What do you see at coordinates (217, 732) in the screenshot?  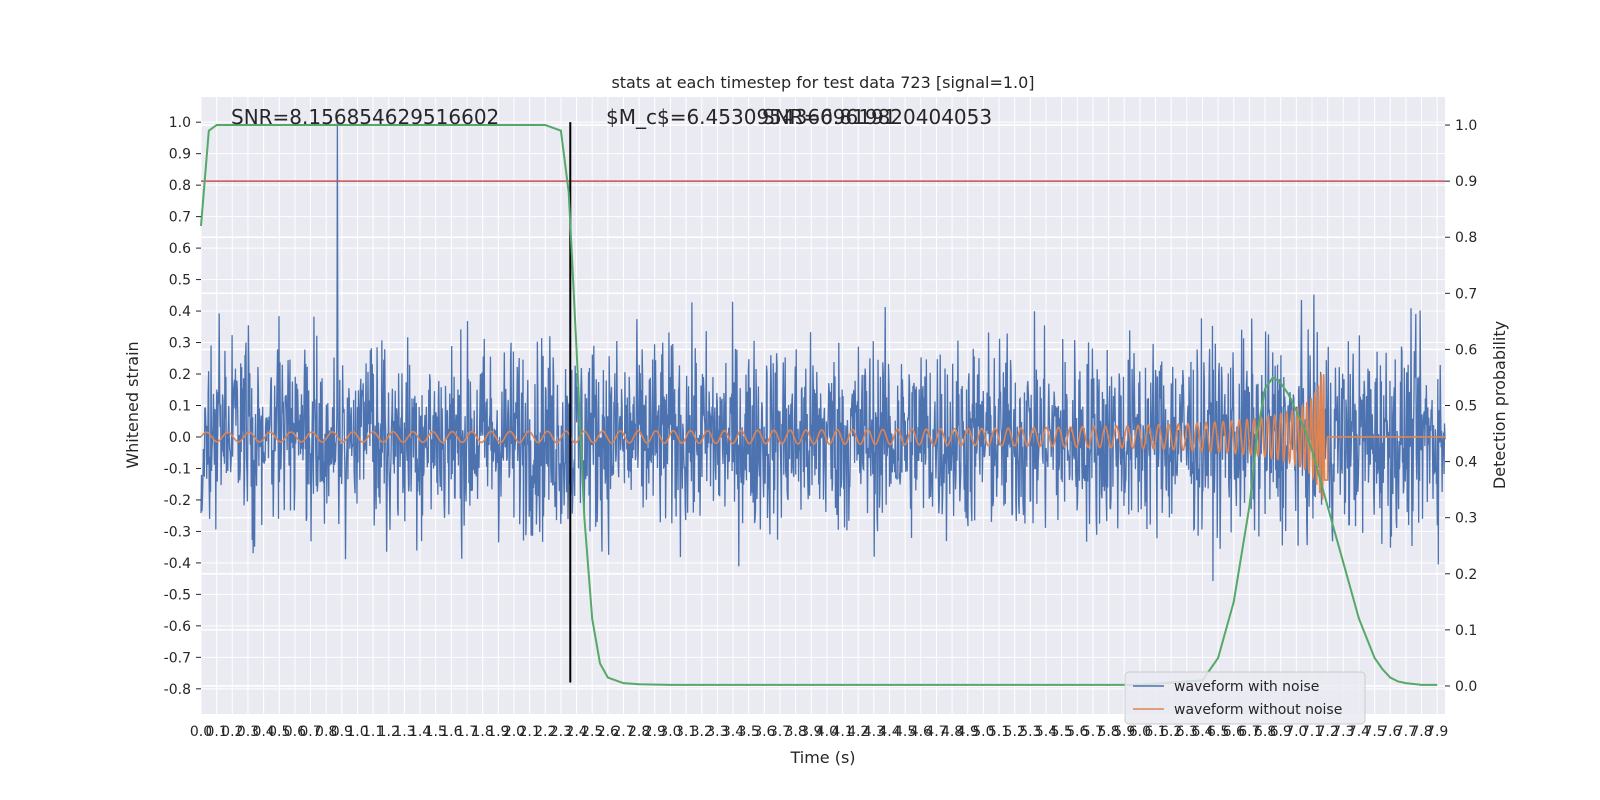 I see `x-tick-label: 0.1` at bounding box center [217, 732].